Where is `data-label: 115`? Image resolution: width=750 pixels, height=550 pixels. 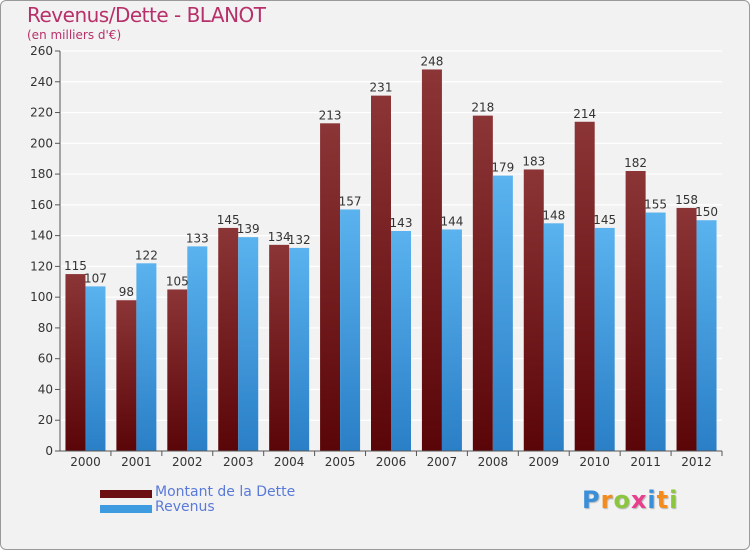
data-label: 115 is located at coordinates (75, 266).